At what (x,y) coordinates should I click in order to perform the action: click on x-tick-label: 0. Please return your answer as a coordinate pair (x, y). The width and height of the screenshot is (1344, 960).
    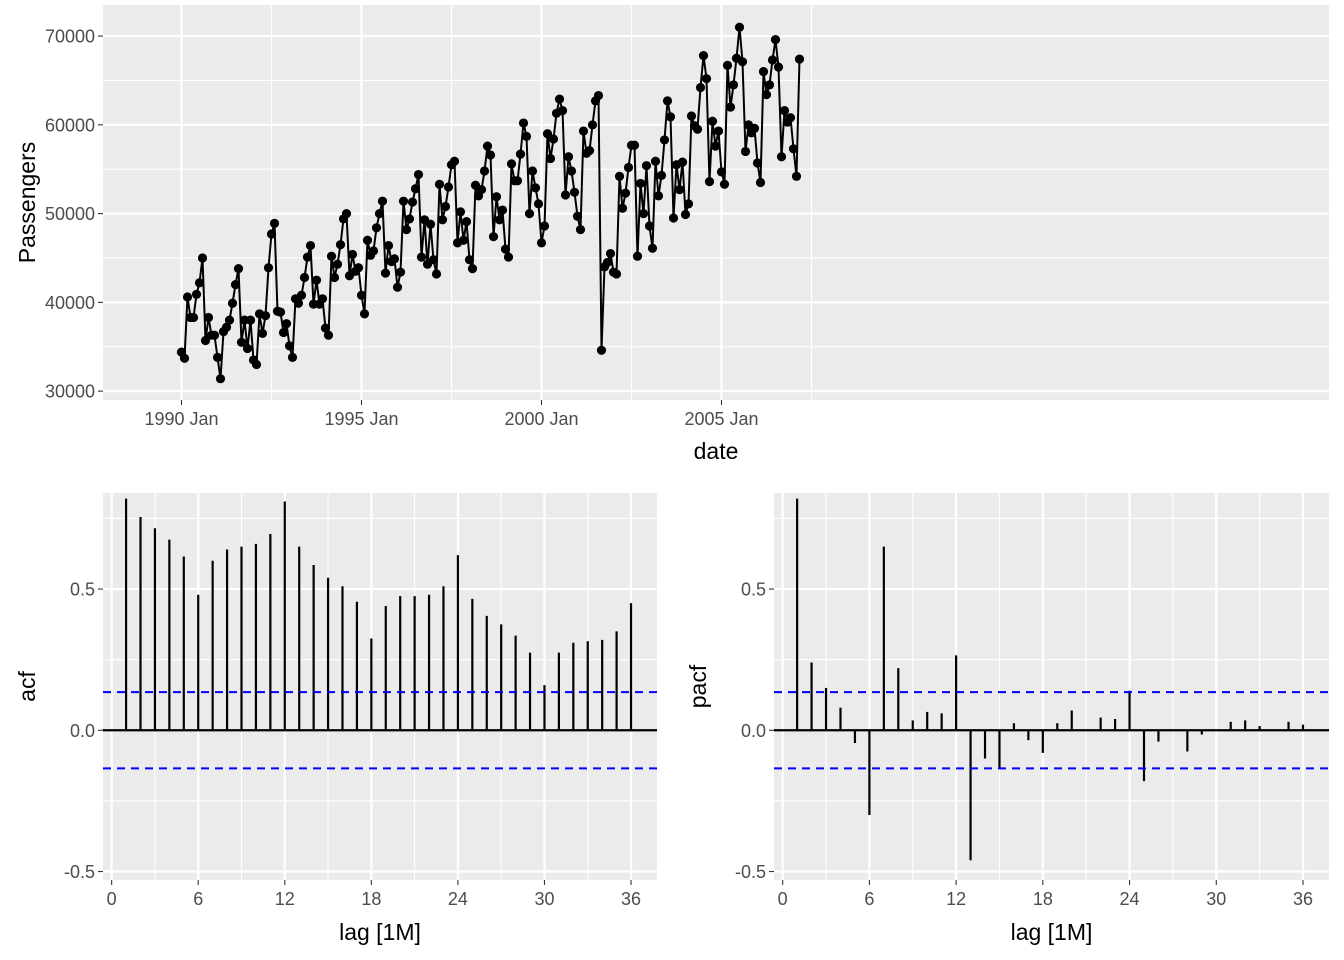
    Looking at the image, I should click on (783, 899).